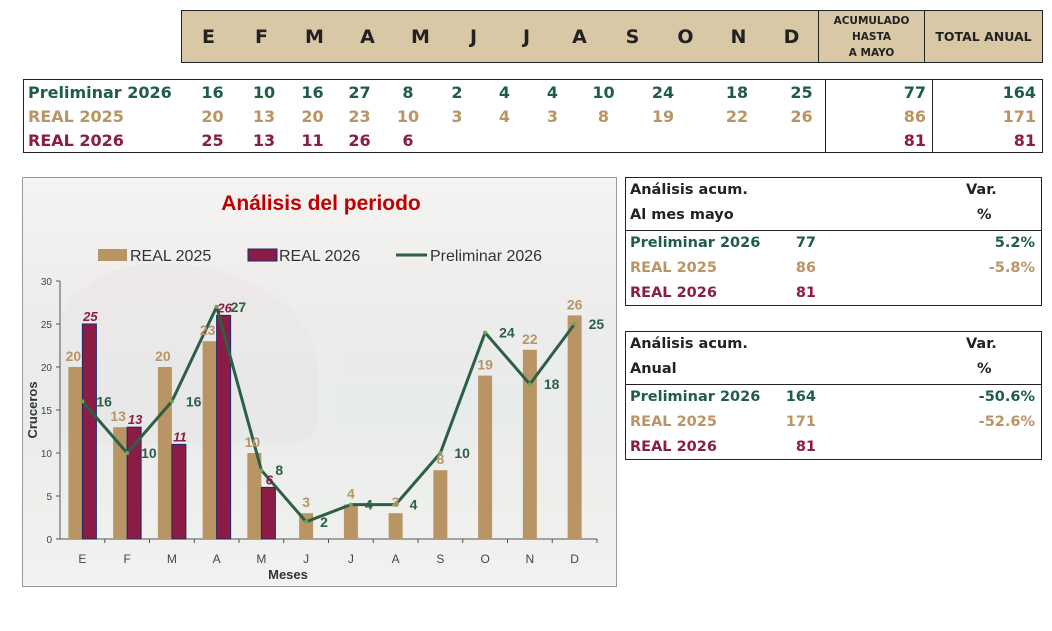  I want to click on y-tick-label: 10, so click(47, 454).